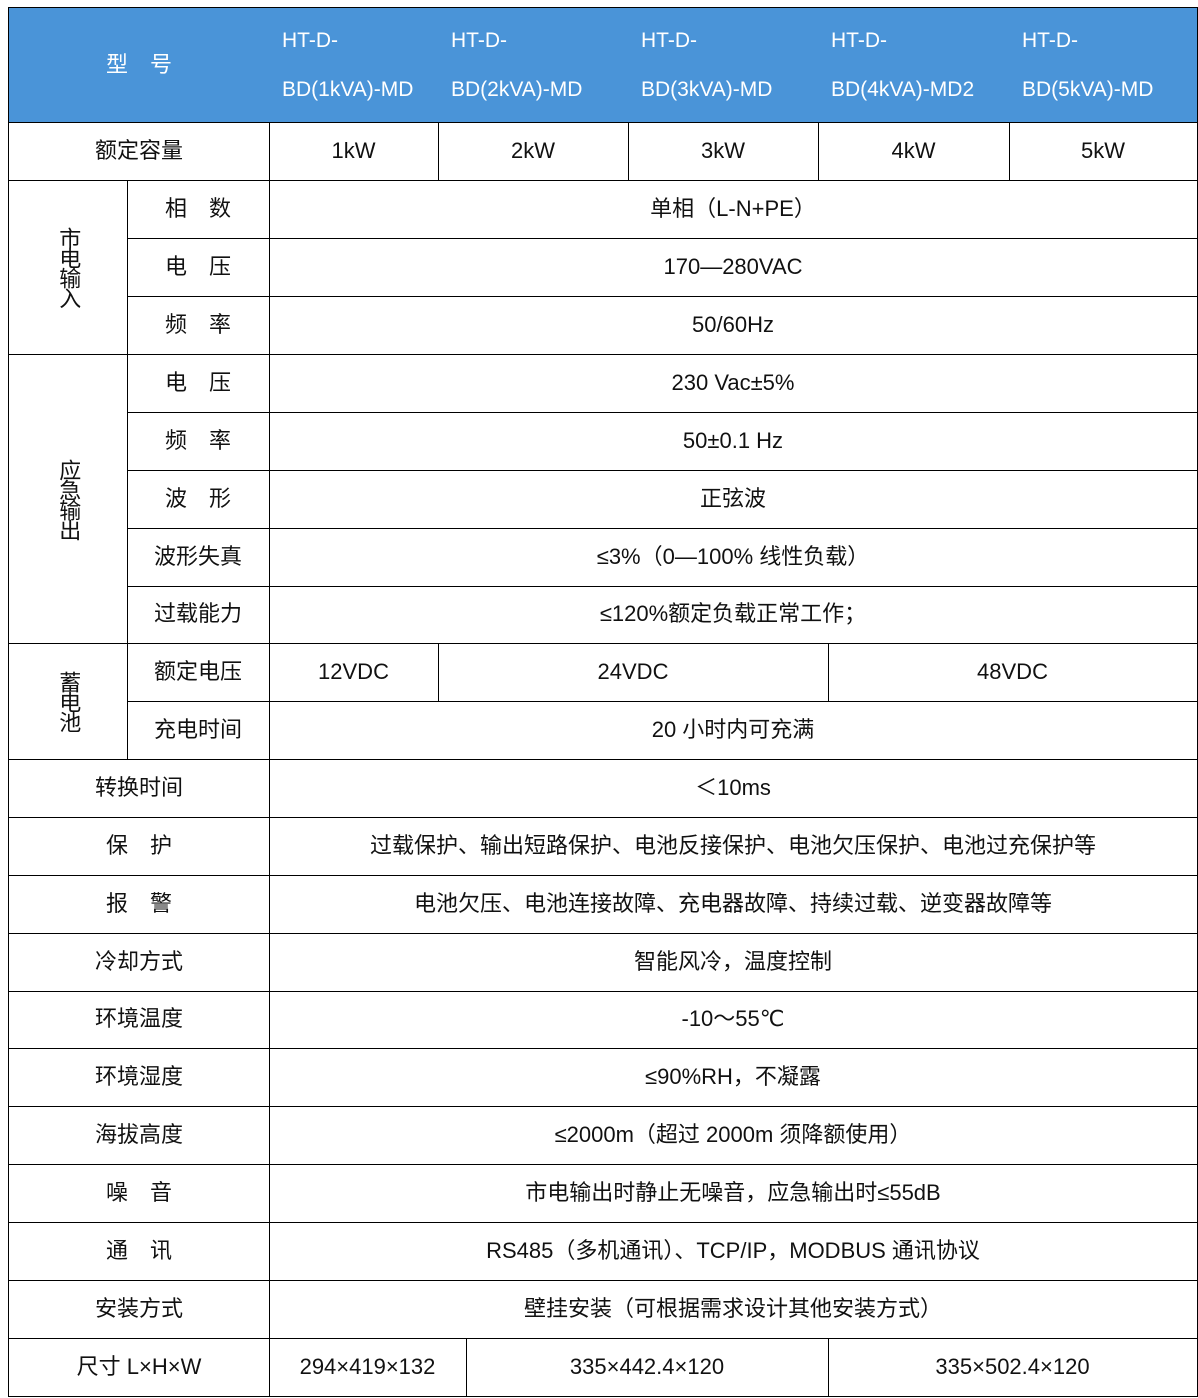 Image resolution: width=1198 pixels, height=1398 pixels. Describe the element at coordinates (733, 383) in the screenshot. I see `emergency-row-value: 230 Vac±5%` at that location.